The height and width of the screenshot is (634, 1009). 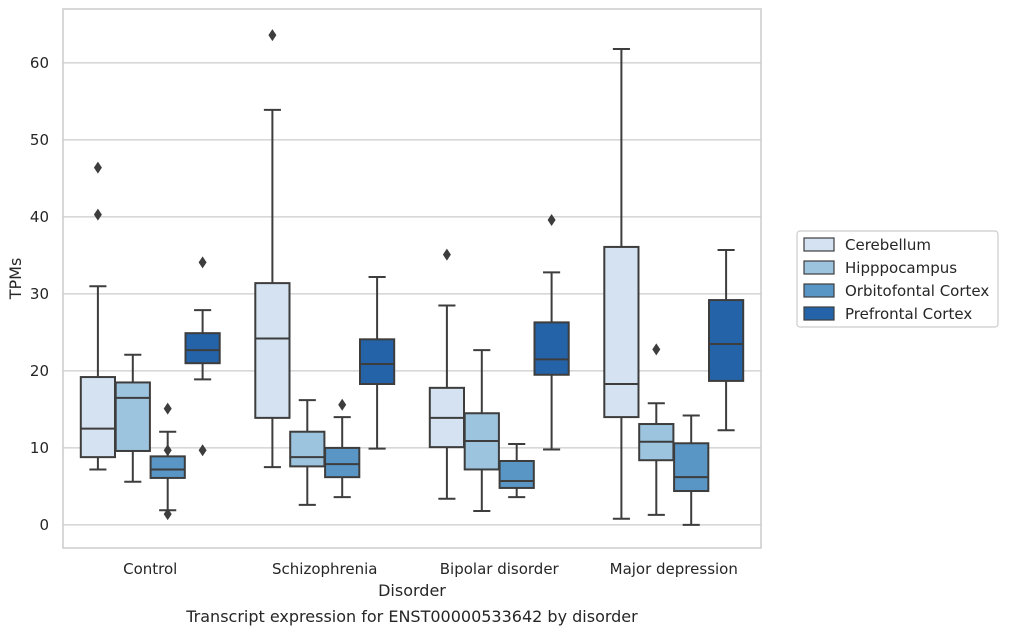 What do you see at coordinates (44, 525) in the screenshot?
I see `y-tick-label: 0` at bounding box center [44, 525].